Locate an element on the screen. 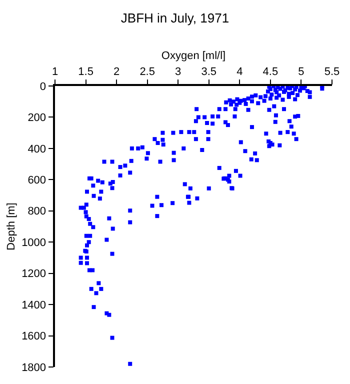 The image size is (350, 384). x-tick-label: 5.5 is located at coordinates (332, 72).